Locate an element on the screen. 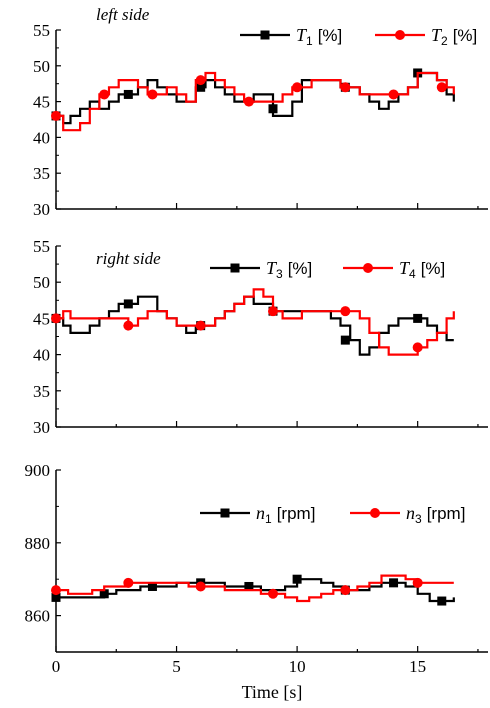  legend-label: T3 [%] is located at coordinates (289, 269).